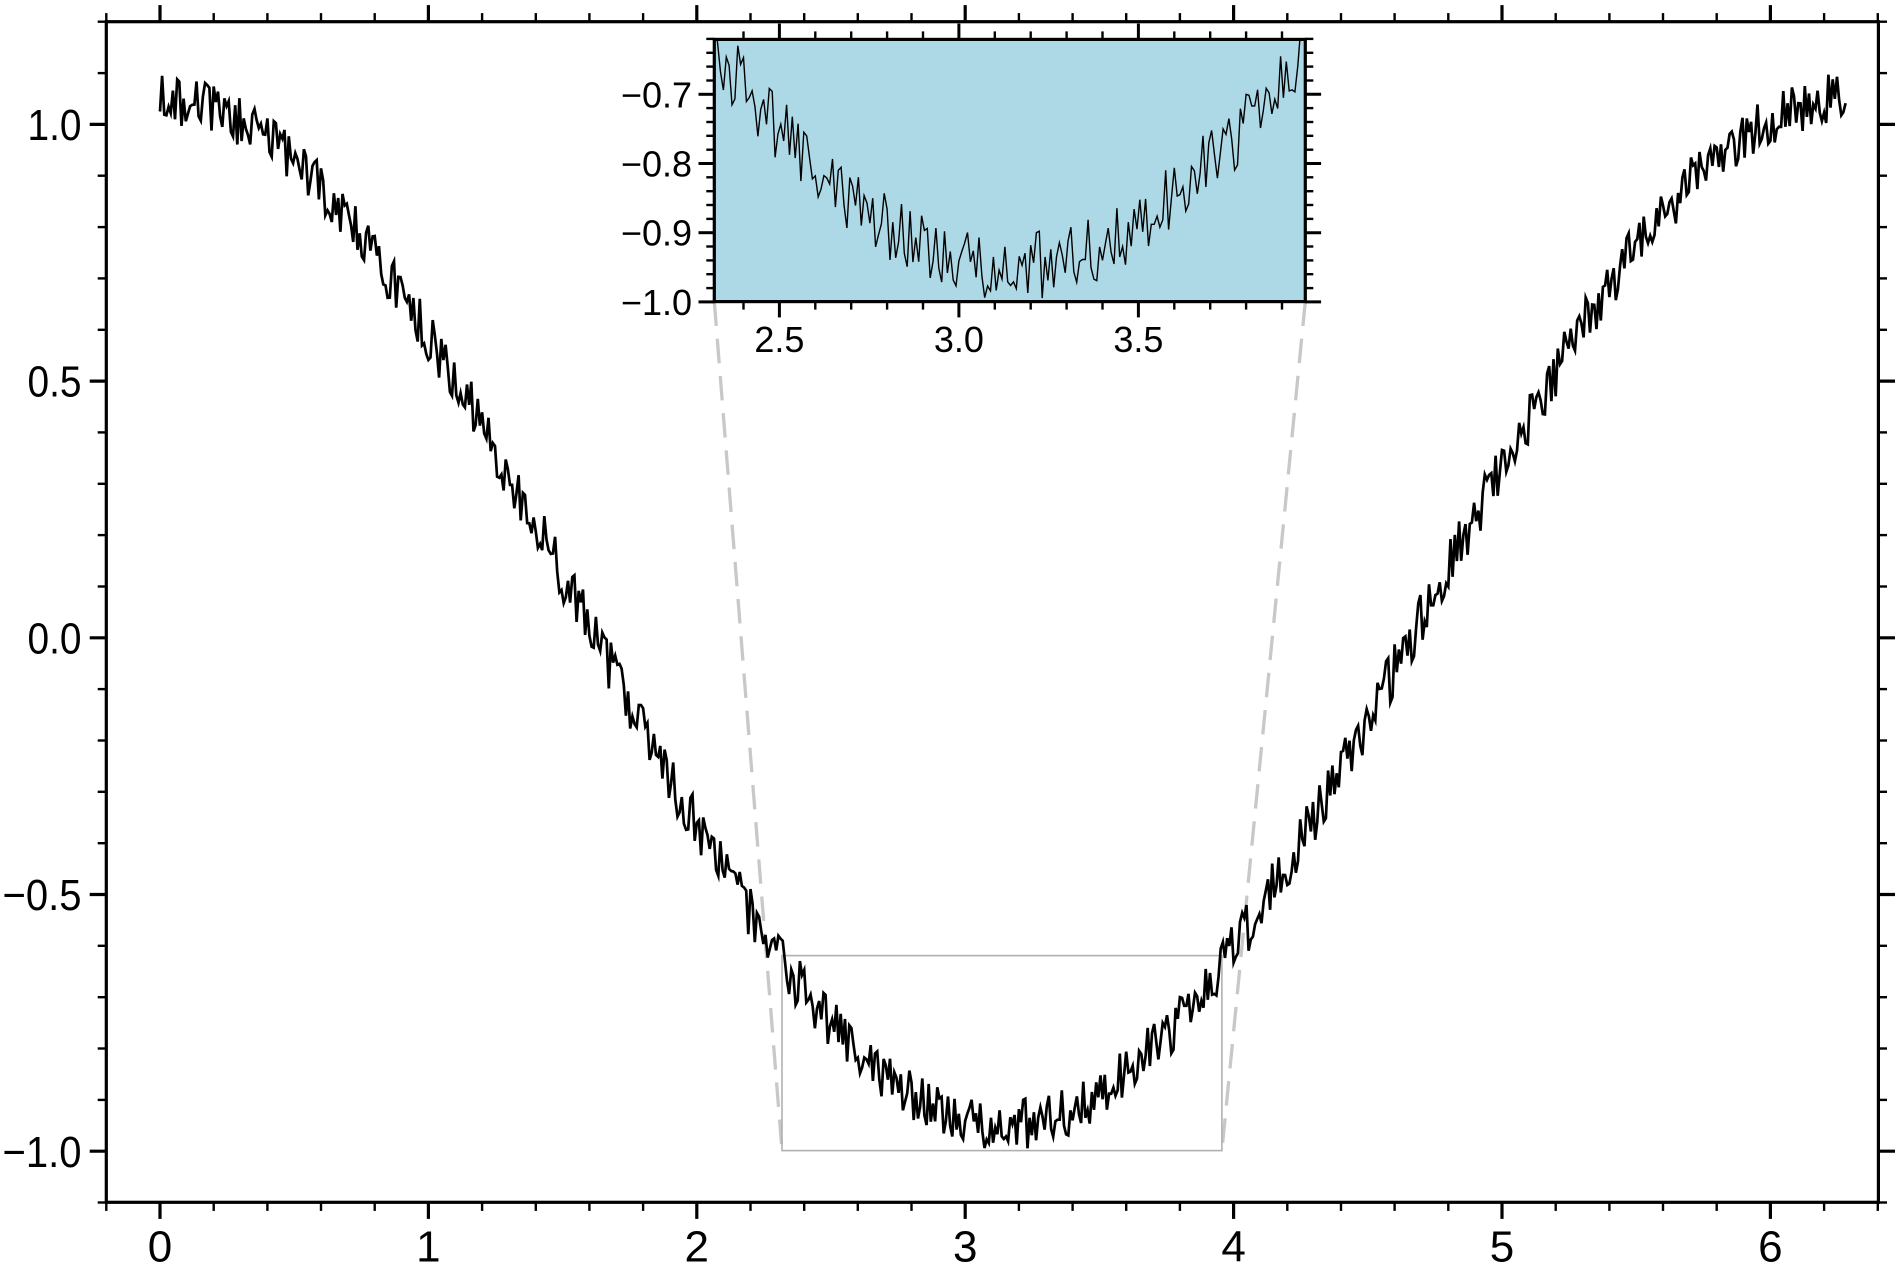 Image resolution: width=1900 pixels, height=1263 pixels. I want to click on svg-text: 0.0, so click(55, 638).